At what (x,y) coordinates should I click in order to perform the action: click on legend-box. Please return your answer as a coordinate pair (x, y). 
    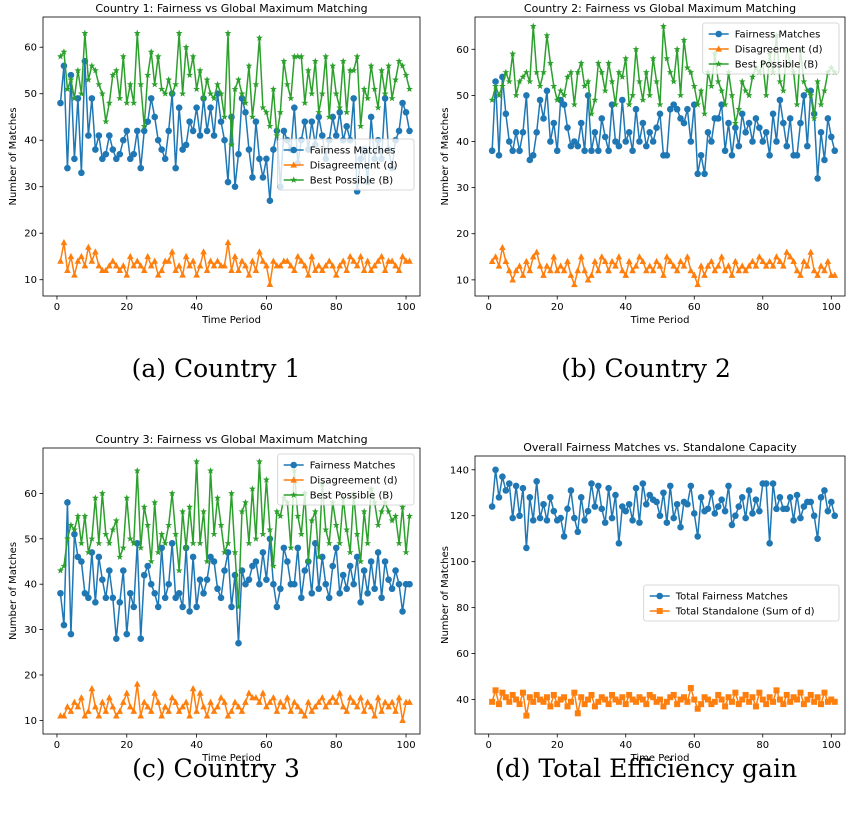
    Looking at the image, I should click on (771, 48).